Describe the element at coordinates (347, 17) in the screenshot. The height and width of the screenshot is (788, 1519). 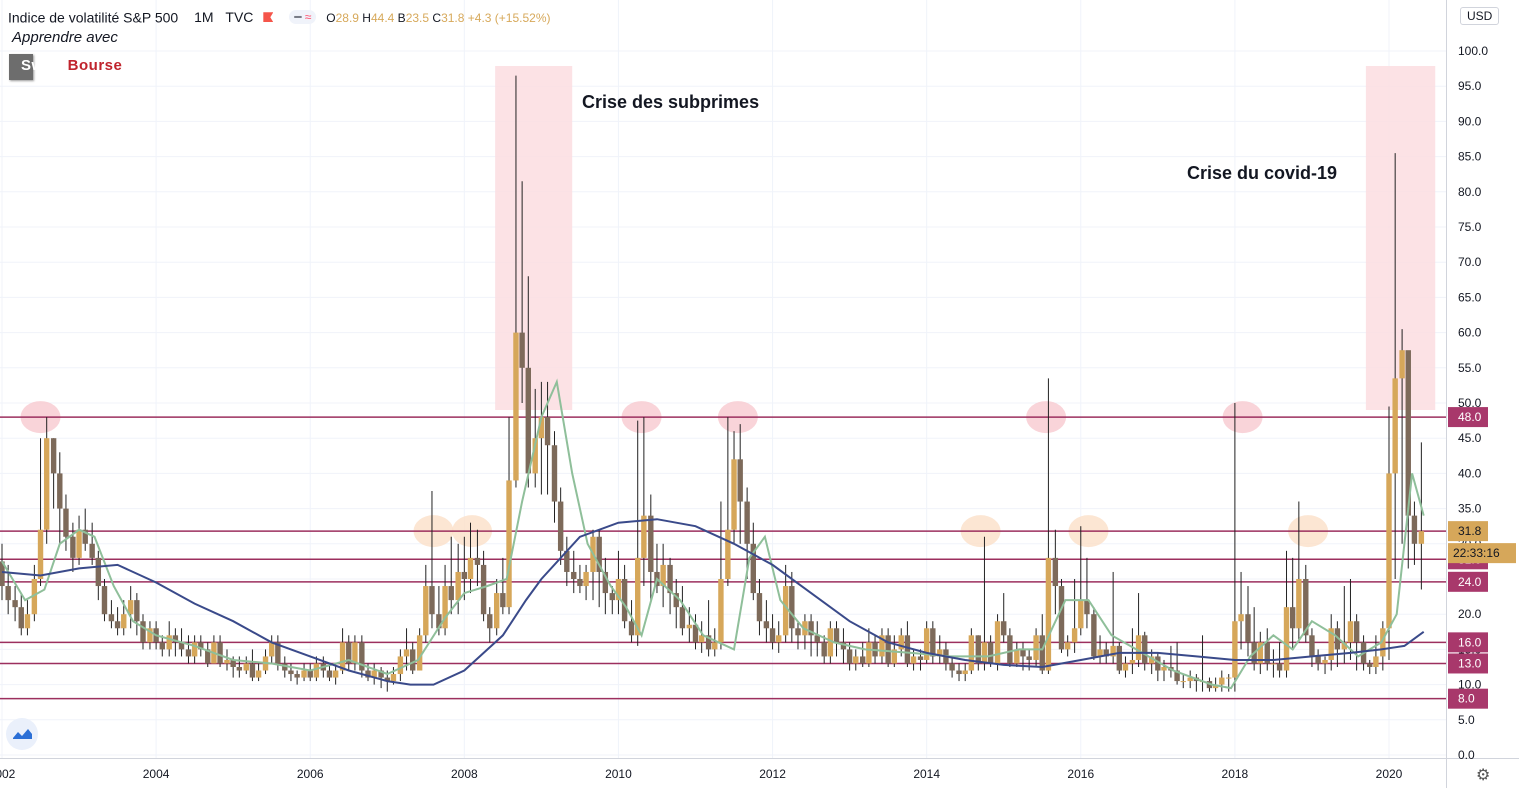
I see `ohlc-open: 28.9` at that location.